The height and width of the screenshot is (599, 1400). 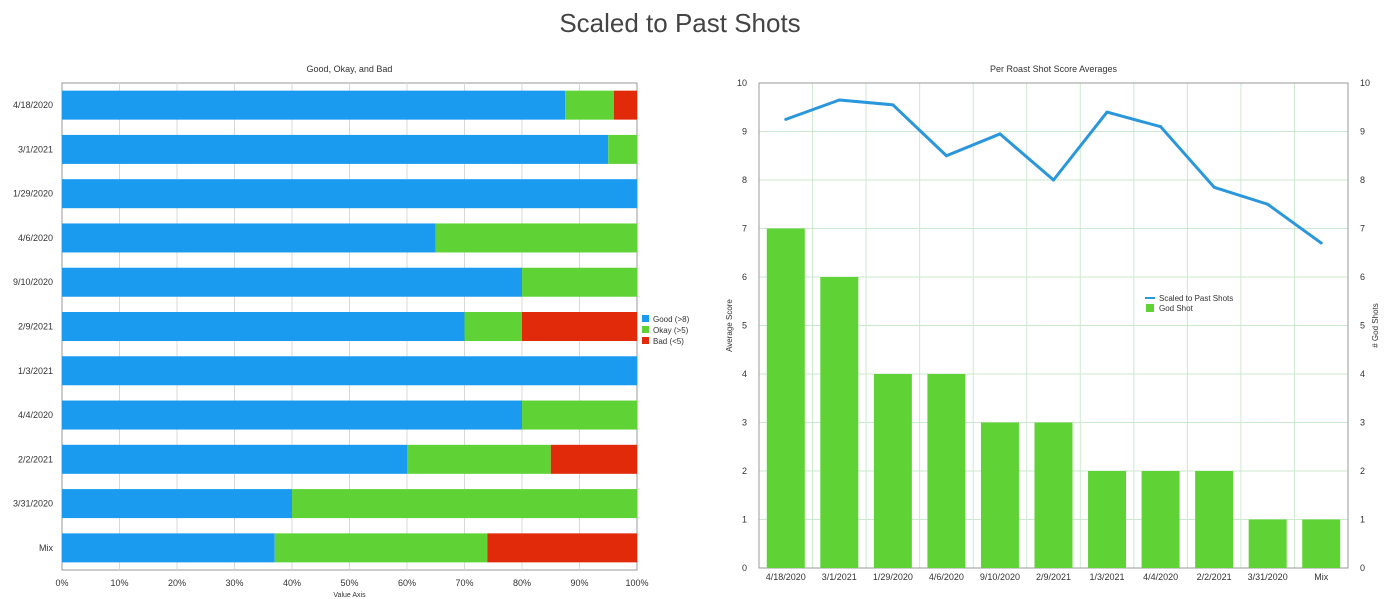 I want to click on y-tick-label: 4/6/2020, so click(x=35, y=238).